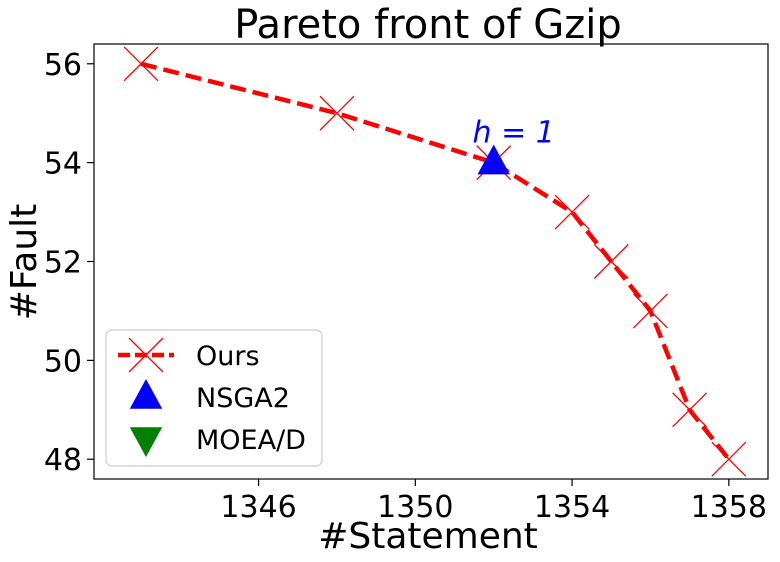  Describe the element at coordinates (24, 262) in the screenshot. I see `y-axis-label: #Fault` at that location.